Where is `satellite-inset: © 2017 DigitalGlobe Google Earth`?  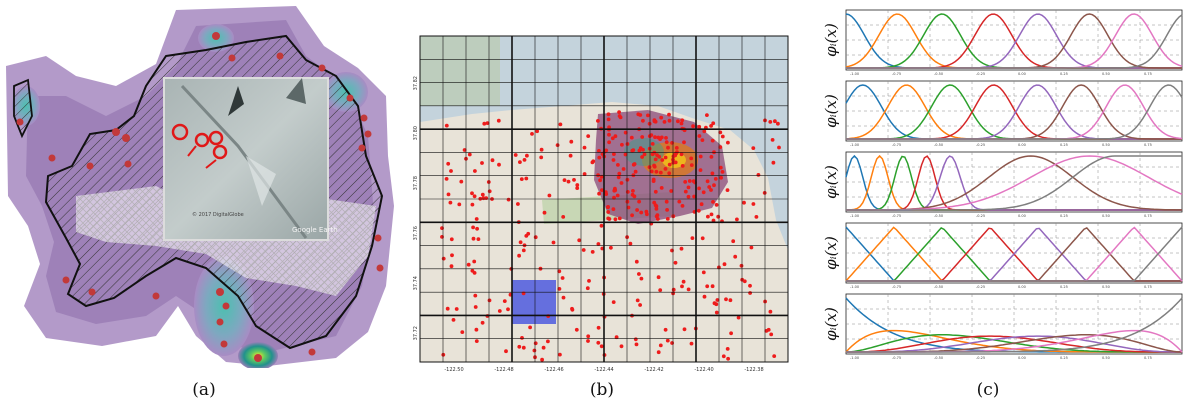
satellite-inset: © 2017 DigitalGlobe Google Earth is located at coordinates (250, 159).